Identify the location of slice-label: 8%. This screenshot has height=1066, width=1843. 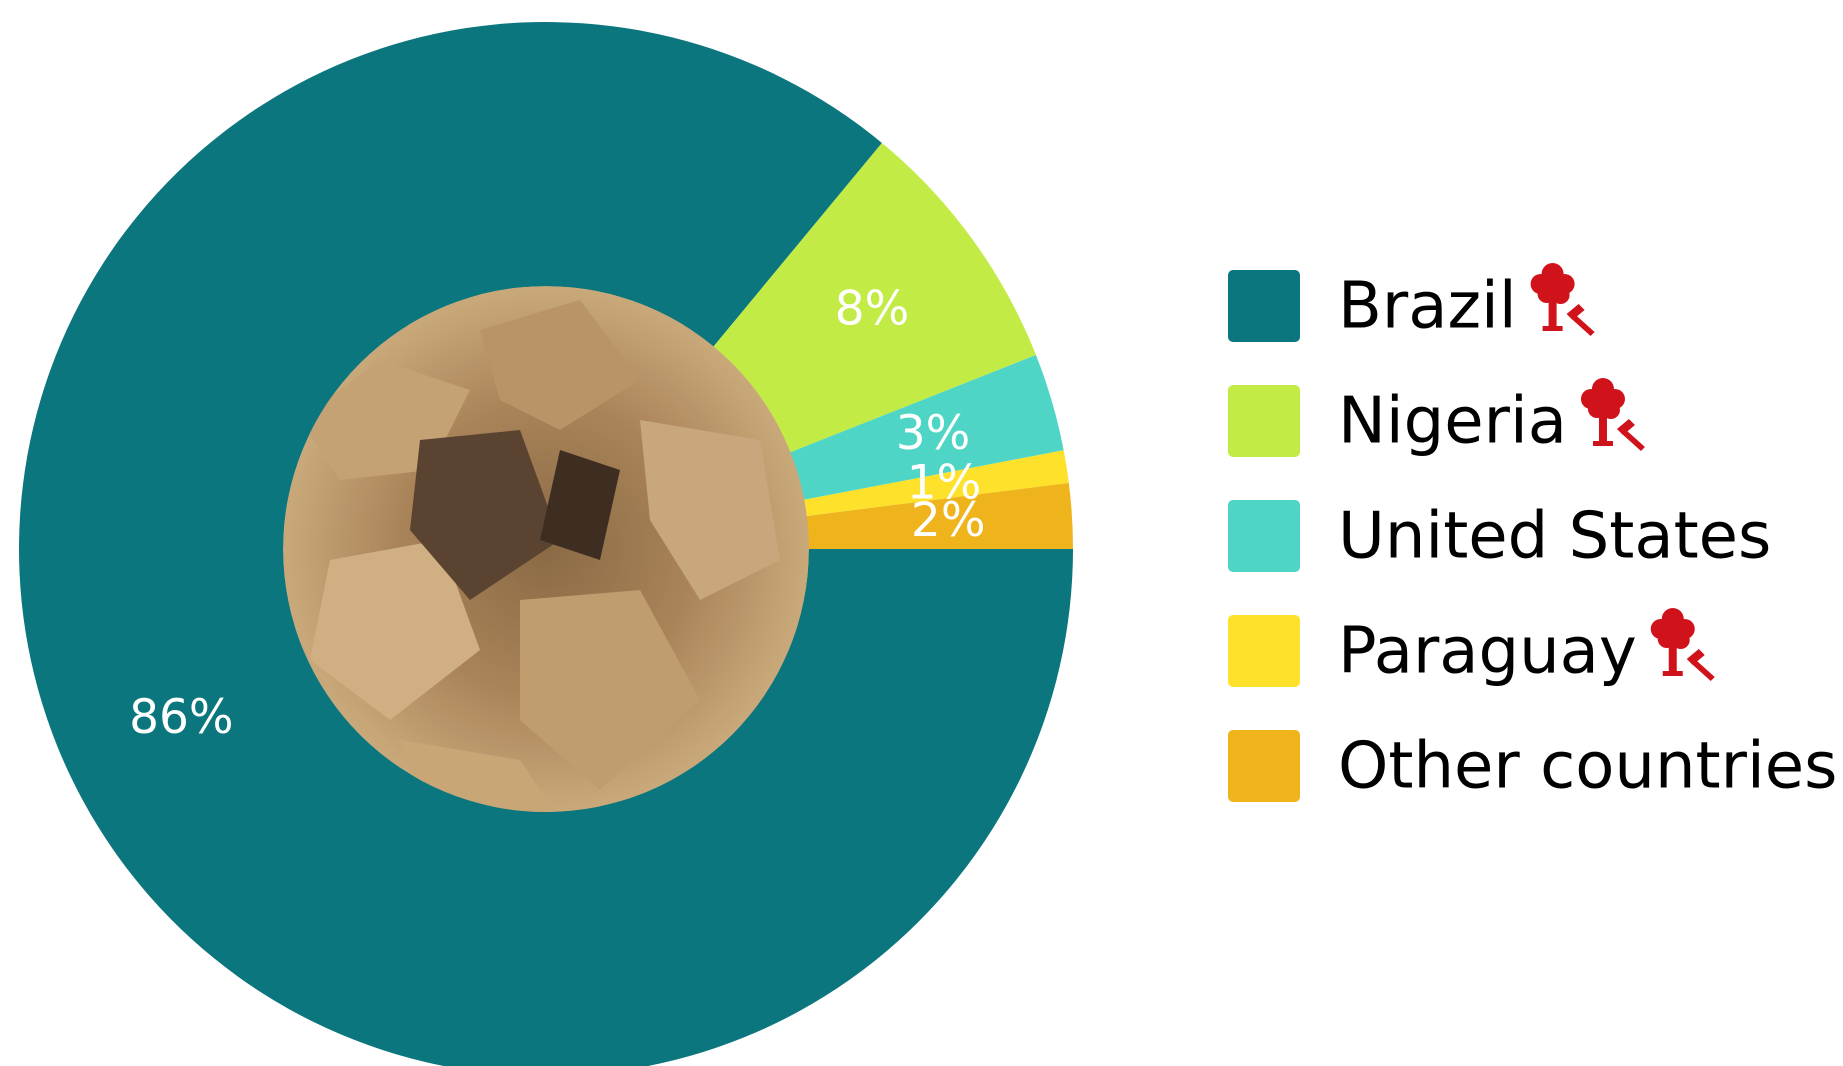
(872, 309).